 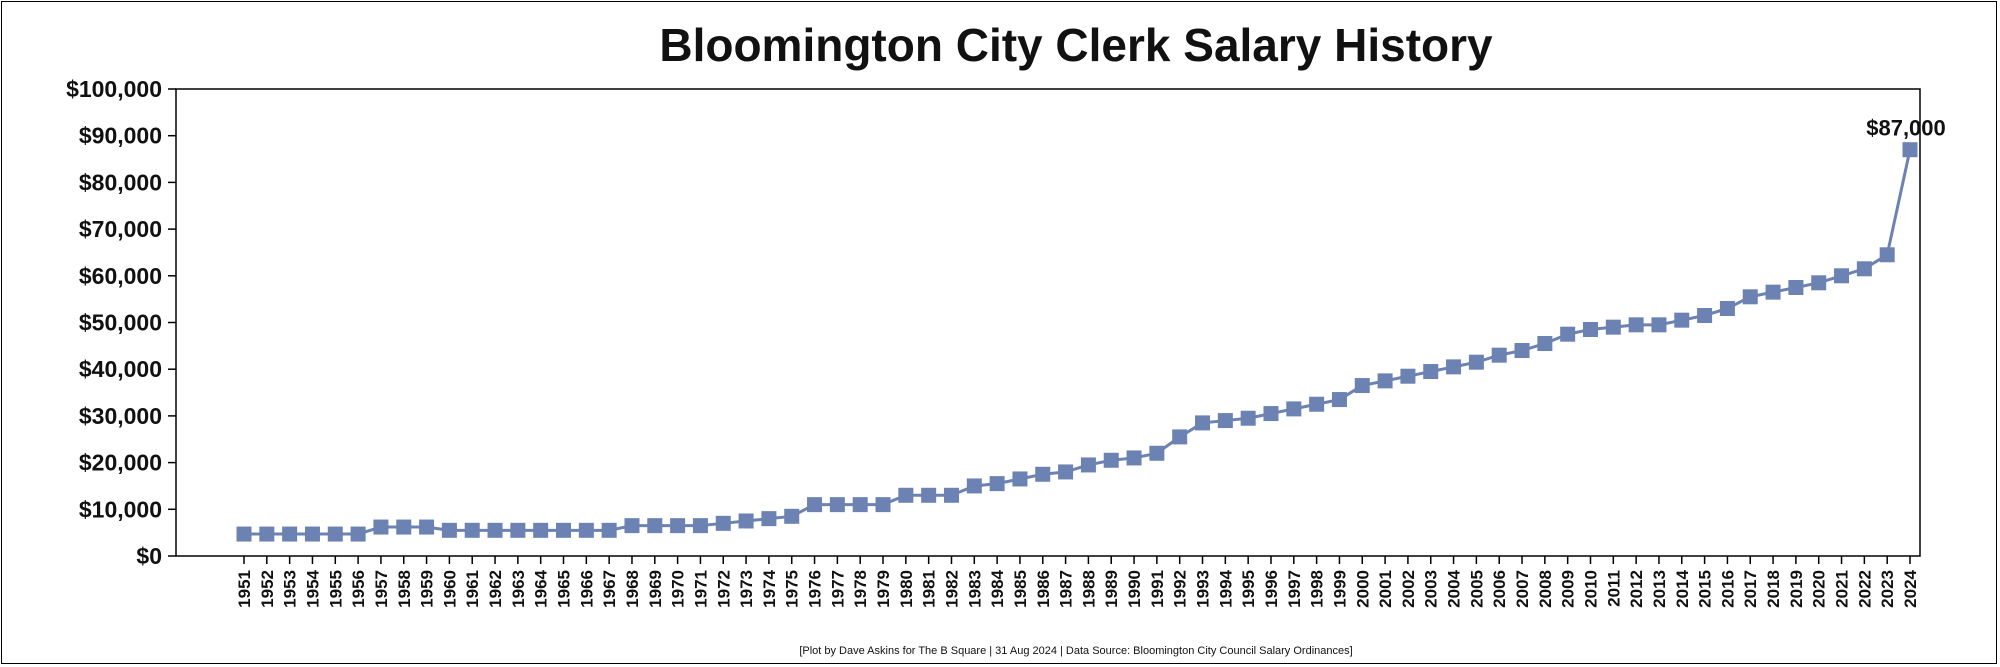 I want to click on x-tick-label: 2021, so click(x=1842, y=589).